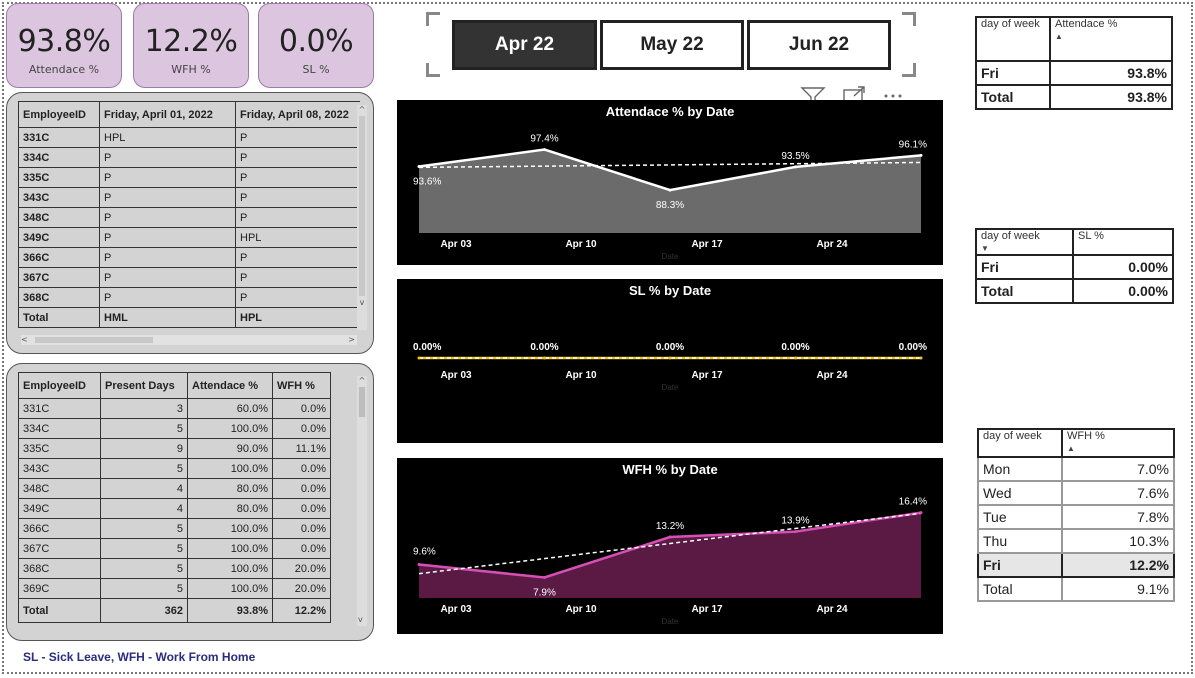 This screenshot has height=678, width=1195. I want to click on table-row: 348C P P, so click(189, 217).